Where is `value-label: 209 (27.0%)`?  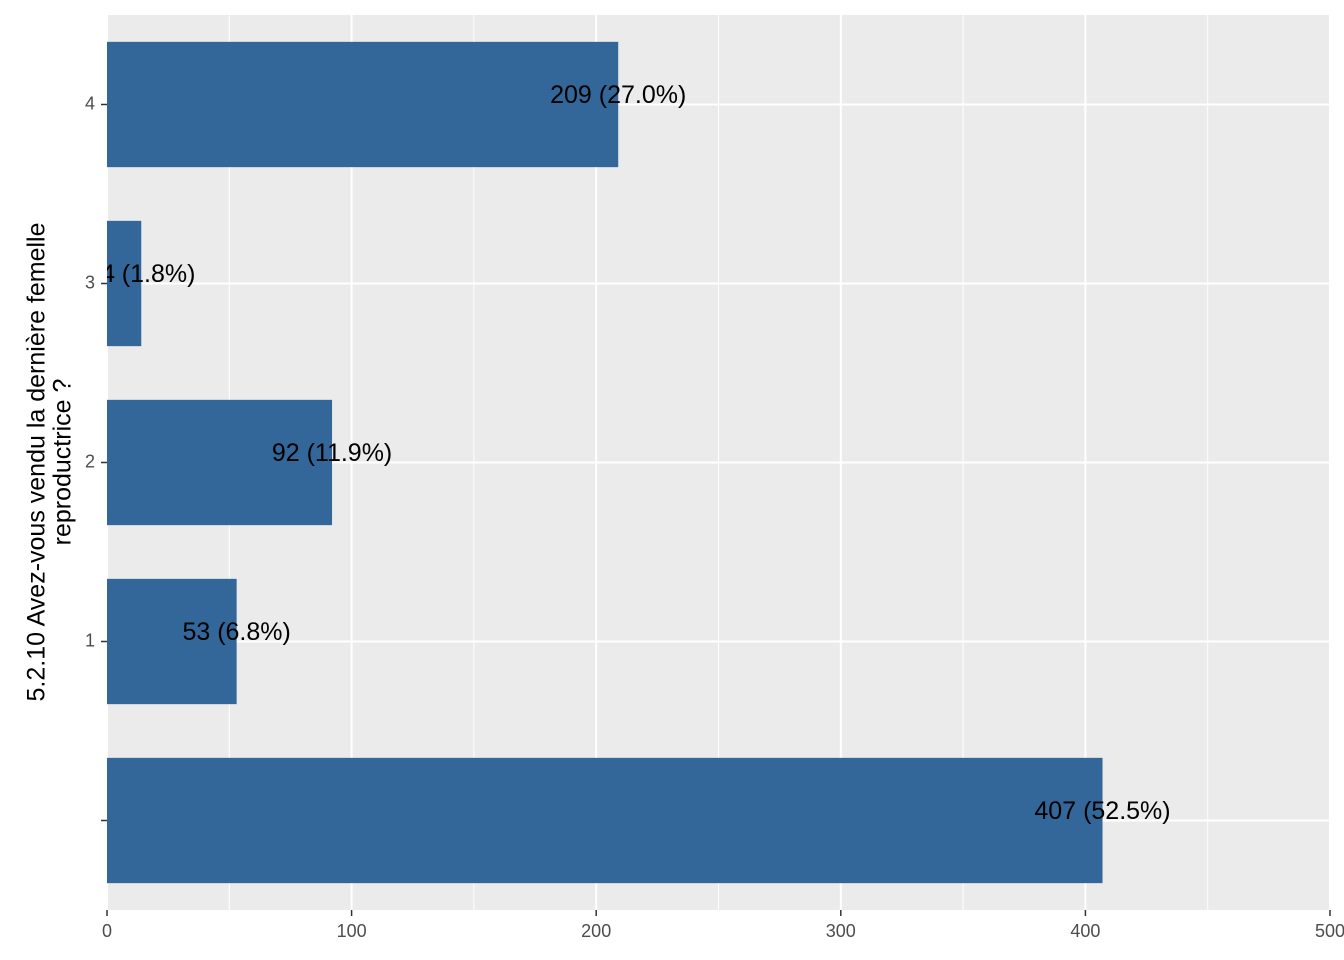 value-label: 209 (27.0%) is located at coordinates (618, 95).